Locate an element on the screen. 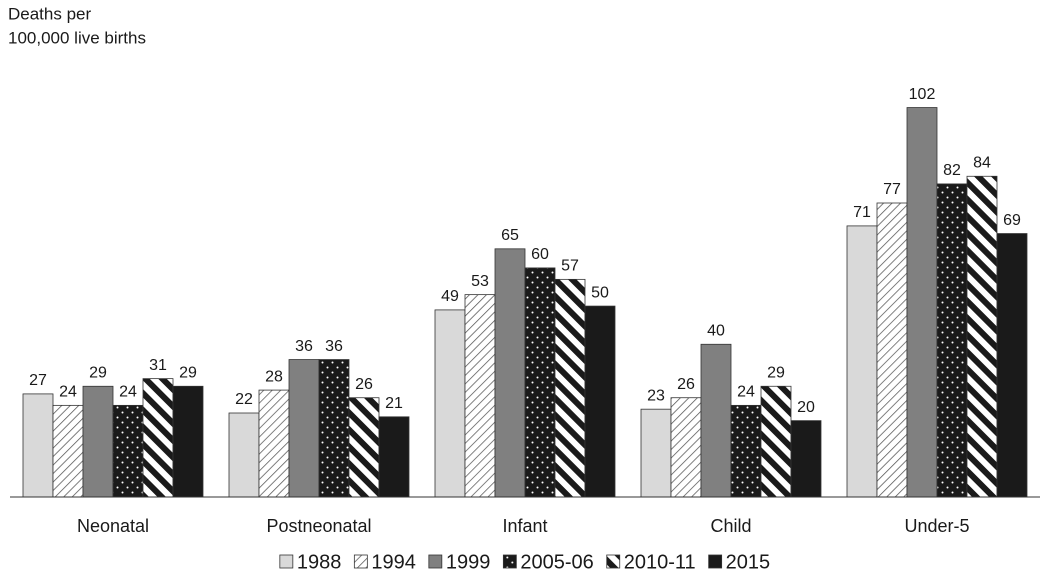 This screenshot has height=579, width=1046. legend-label: 1999 is located at coordinates (468, 562).